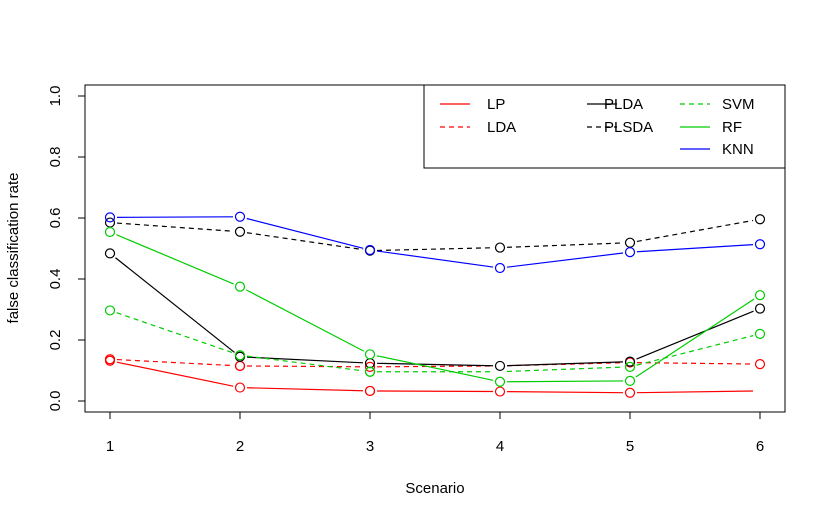 The height and width of the screenshot is (524, 830). Describe the element at coordinates (55, 340) in the screenshot. I see `y-tick-label: 0.2` at that location.